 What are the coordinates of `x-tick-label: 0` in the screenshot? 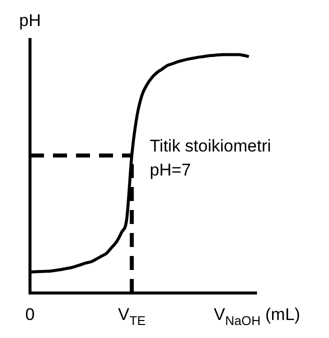 It's located at (30, 314).